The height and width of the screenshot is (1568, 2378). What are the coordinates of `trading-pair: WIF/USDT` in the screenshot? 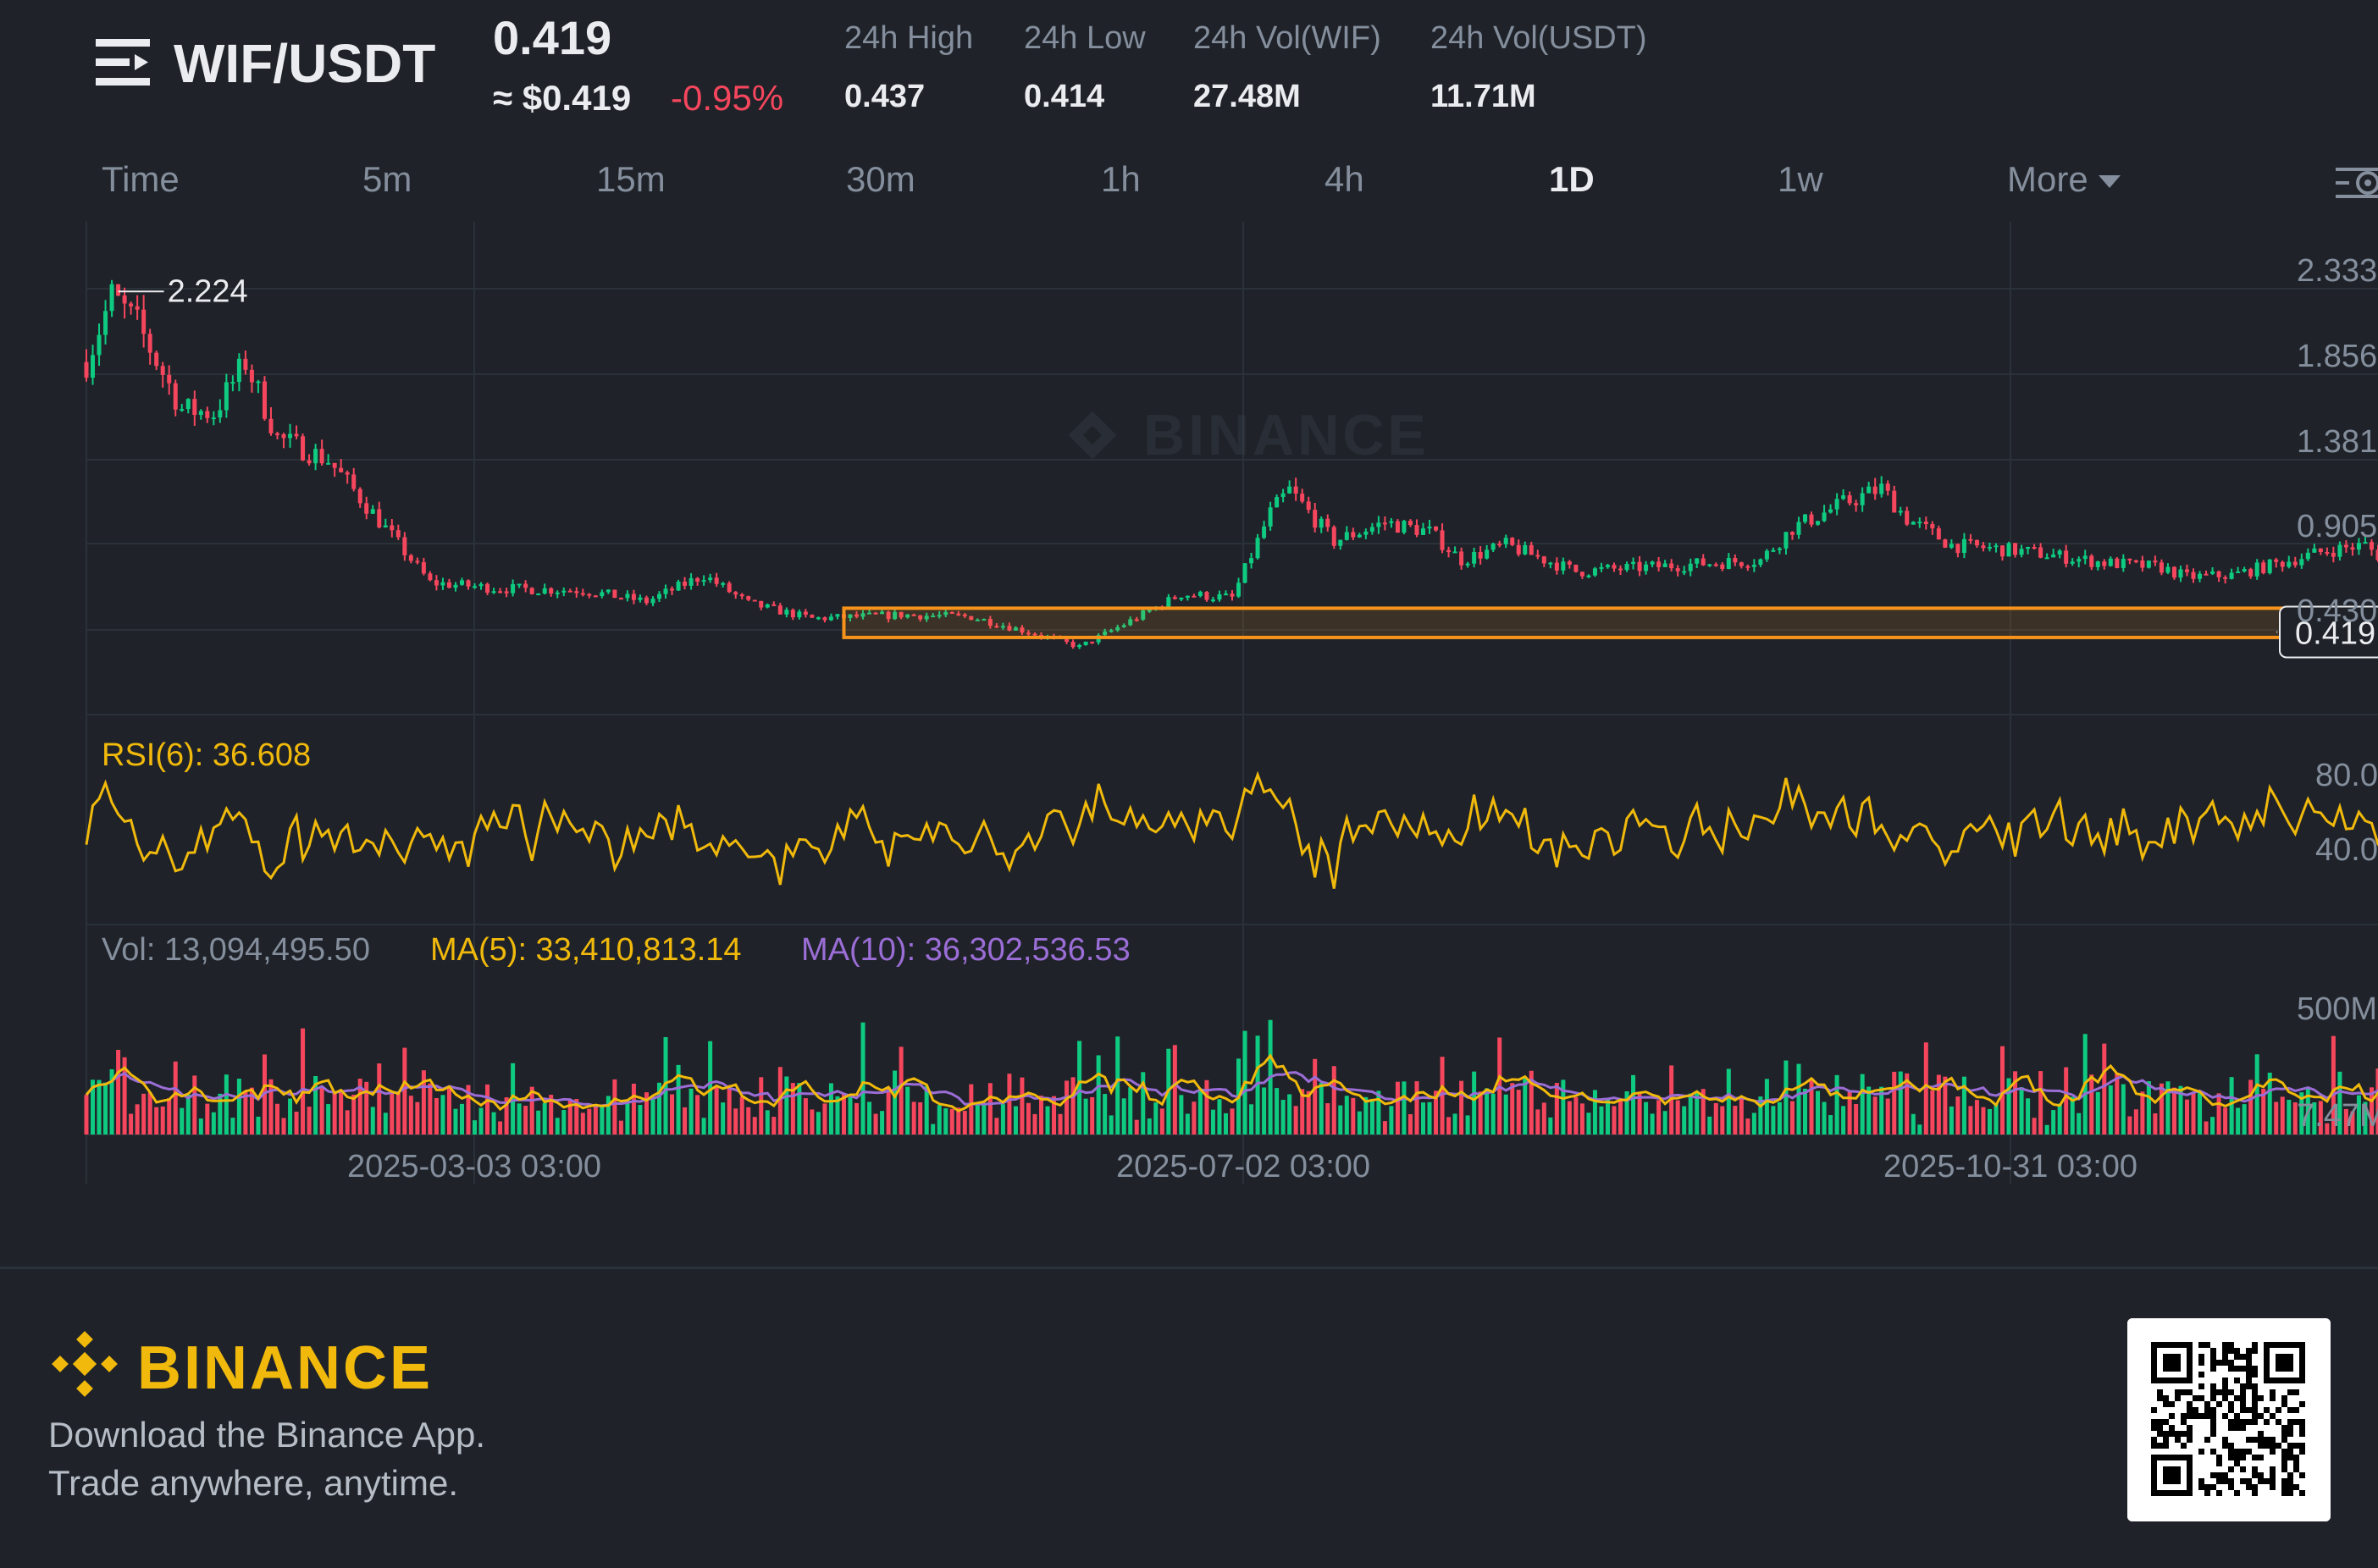 It's located at (305, 63).